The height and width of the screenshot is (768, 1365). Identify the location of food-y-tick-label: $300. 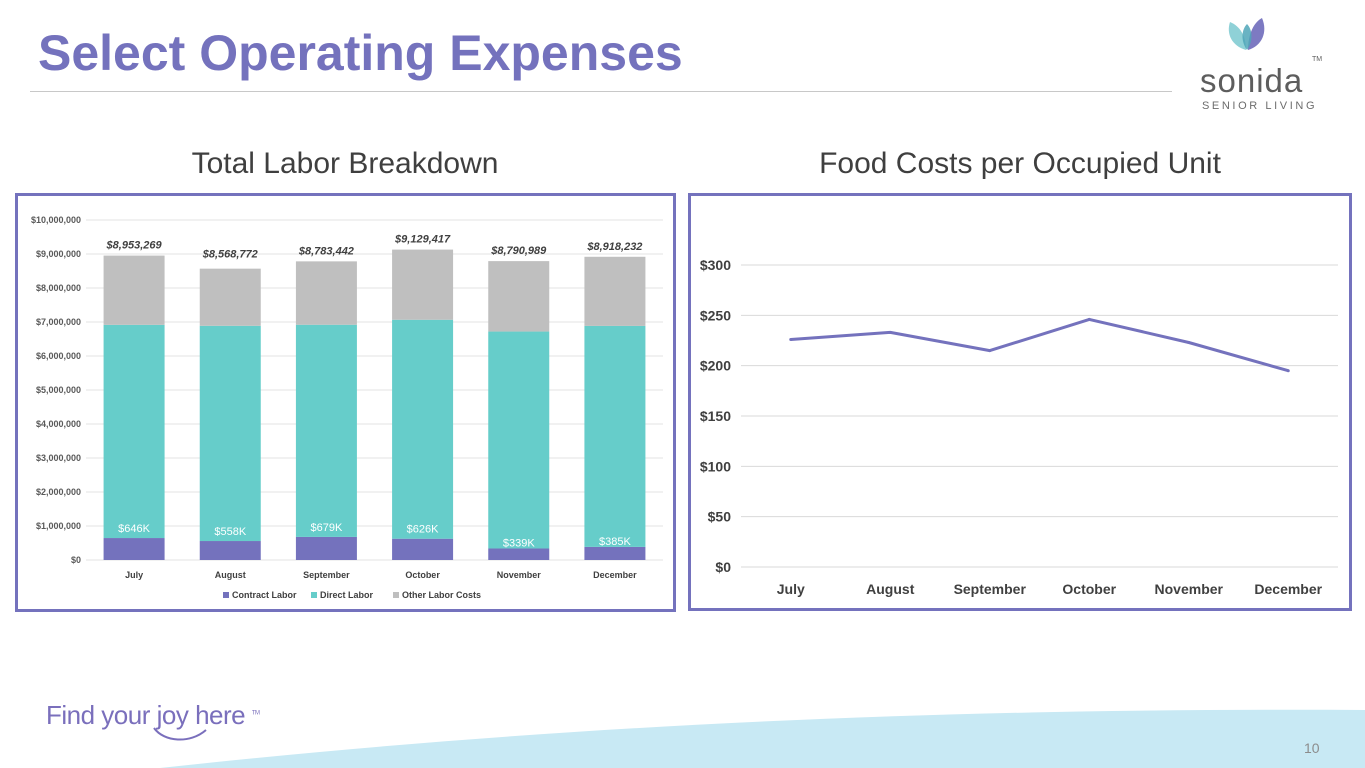
(715, 265).